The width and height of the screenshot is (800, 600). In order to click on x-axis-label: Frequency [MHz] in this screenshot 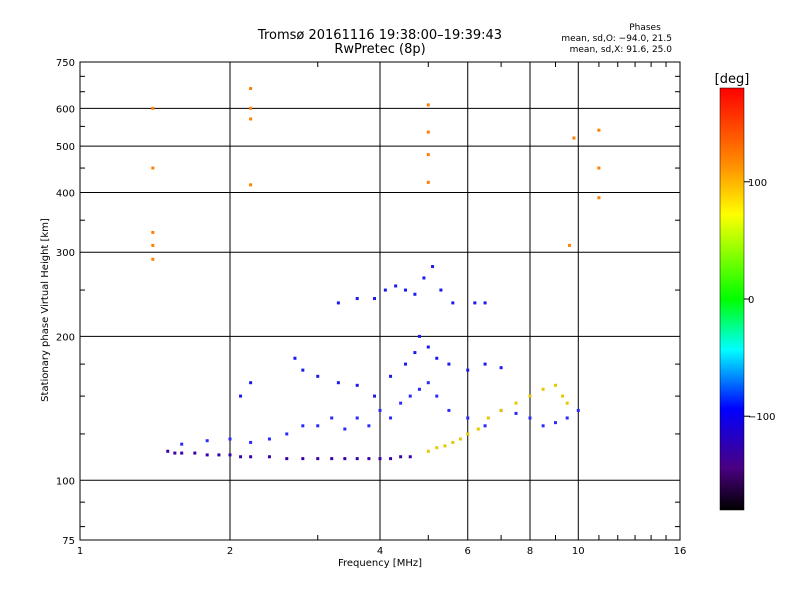, I will do `click(380, 563)`.